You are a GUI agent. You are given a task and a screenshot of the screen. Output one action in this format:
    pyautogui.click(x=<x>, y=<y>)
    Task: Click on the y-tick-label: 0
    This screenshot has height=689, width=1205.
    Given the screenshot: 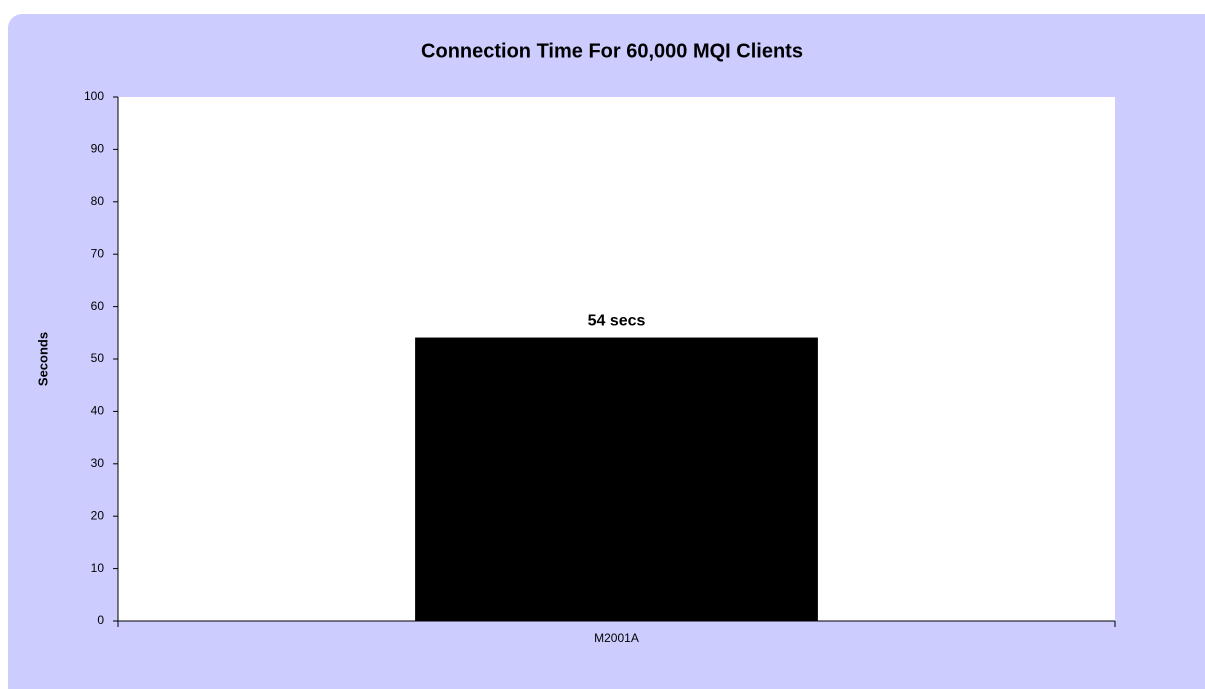 What is the action you would take?
    pyautogui.click(x=100, y=620)
    